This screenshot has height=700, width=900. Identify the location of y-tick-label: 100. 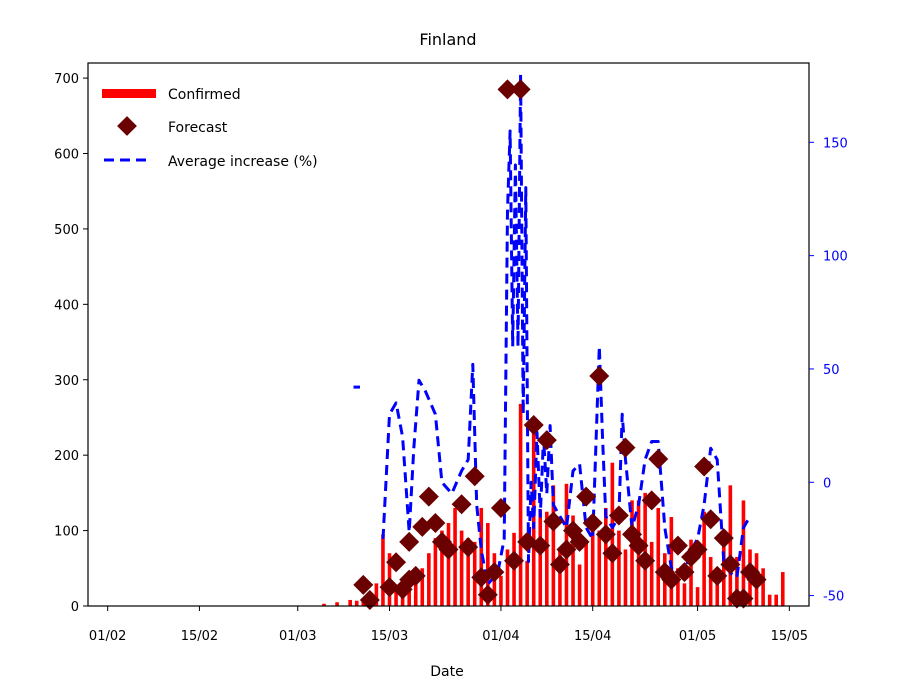
(66, 532).